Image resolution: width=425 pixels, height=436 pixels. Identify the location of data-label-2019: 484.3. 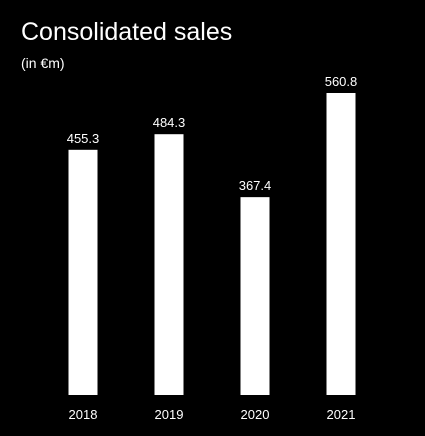
(169, 122).